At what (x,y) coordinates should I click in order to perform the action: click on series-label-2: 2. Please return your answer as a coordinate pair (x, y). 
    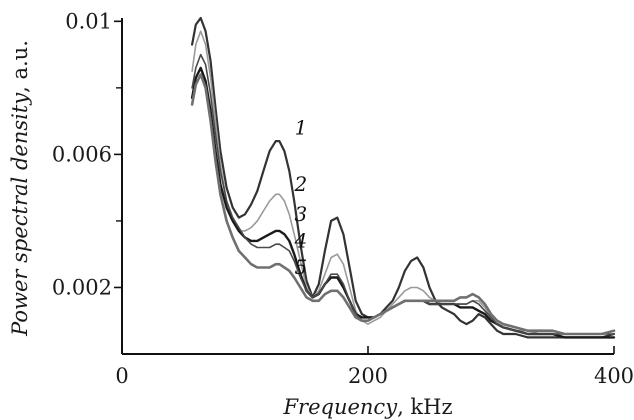
    Looking at the image, I should click on (301, 184).